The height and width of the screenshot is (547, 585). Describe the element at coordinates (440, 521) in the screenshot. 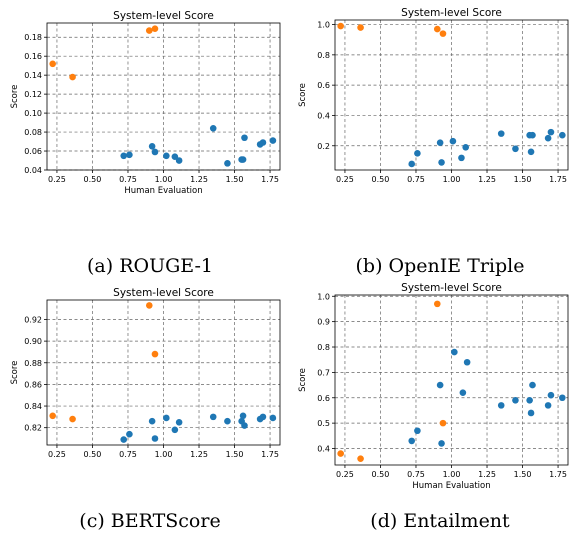

I see `panel-caption: (d) Entailment` at that location.